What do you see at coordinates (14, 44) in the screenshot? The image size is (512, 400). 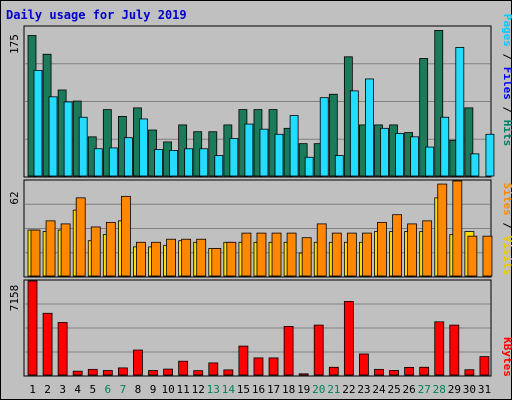 I see `panel-max-label: 175` at bounding box center [14, 44].